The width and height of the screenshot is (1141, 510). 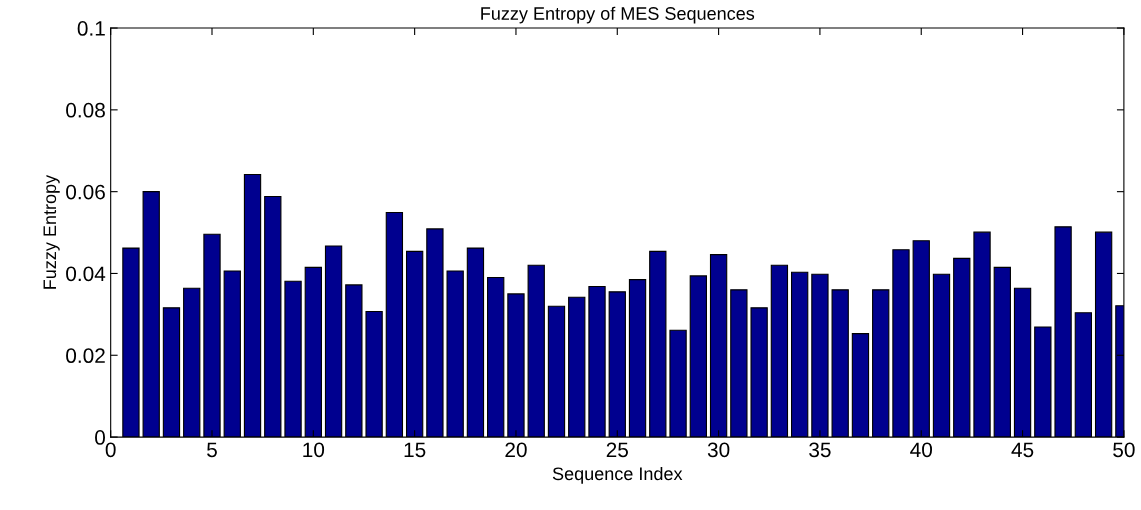 I want to click on y-tick-label: 0.1, so click(x=91, y=28).